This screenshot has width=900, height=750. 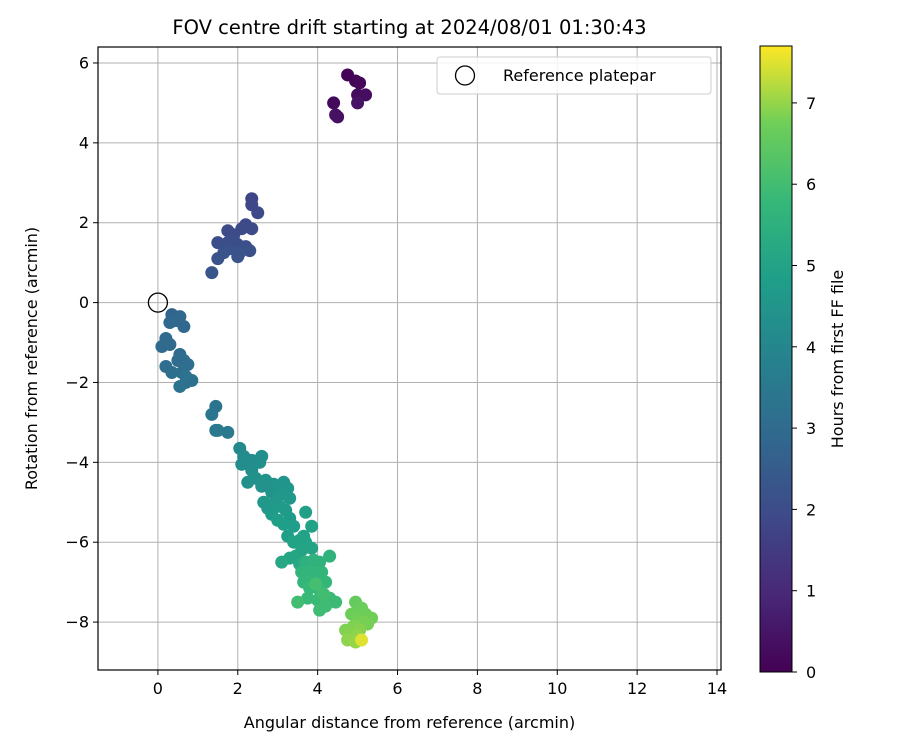 I want to click on reference-marker, so click(x=158, y=302).